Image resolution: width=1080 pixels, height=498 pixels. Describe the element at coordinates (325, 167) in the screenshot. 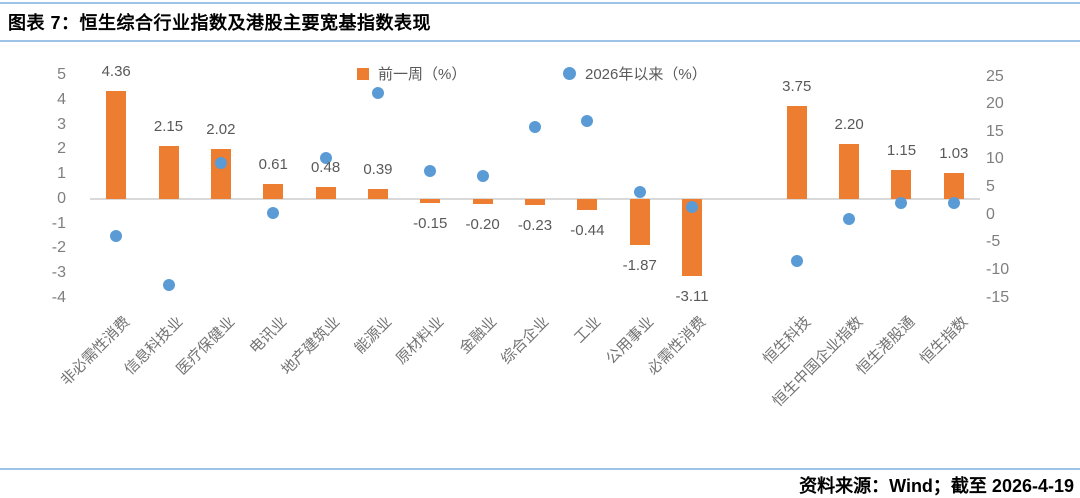

I see `bar-value-label: 0.48` at that location.